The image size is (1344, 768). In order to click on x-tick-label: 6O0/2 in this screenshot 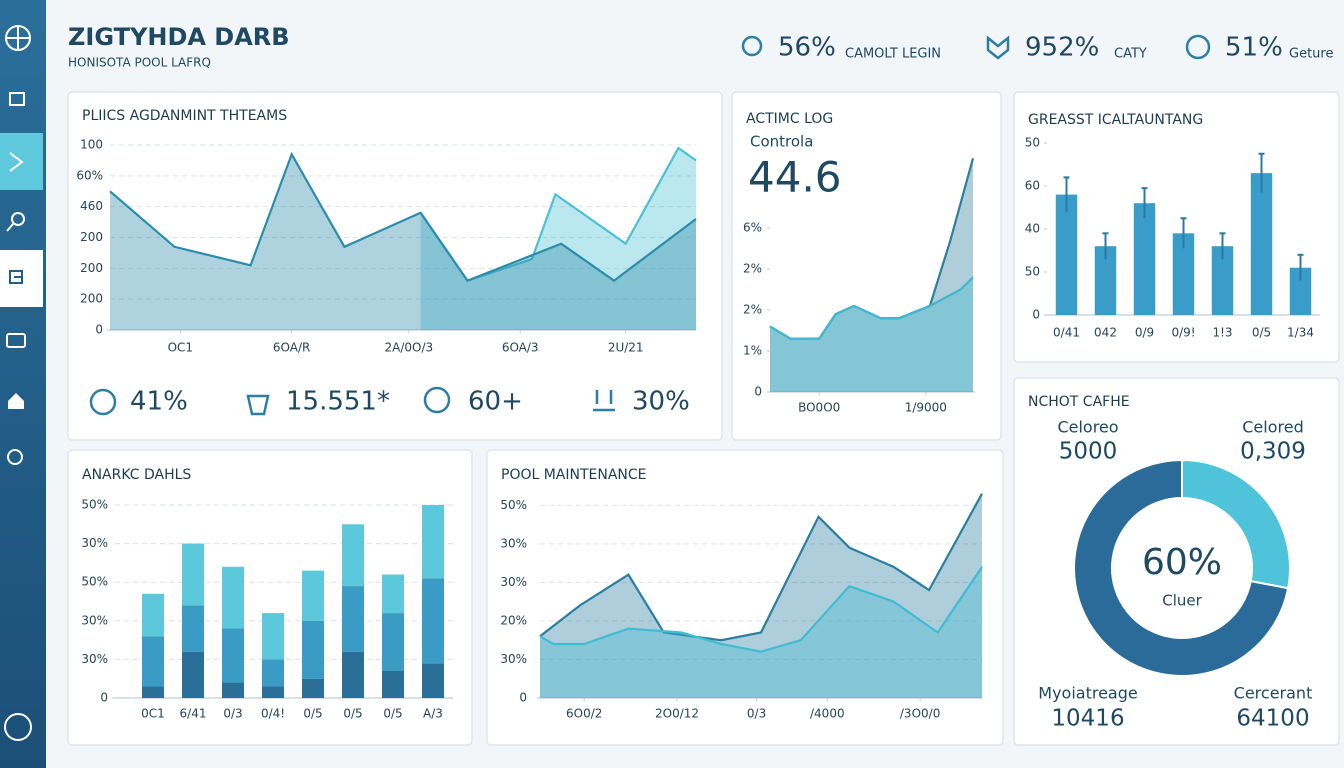, I will do `click(584, 714)`.